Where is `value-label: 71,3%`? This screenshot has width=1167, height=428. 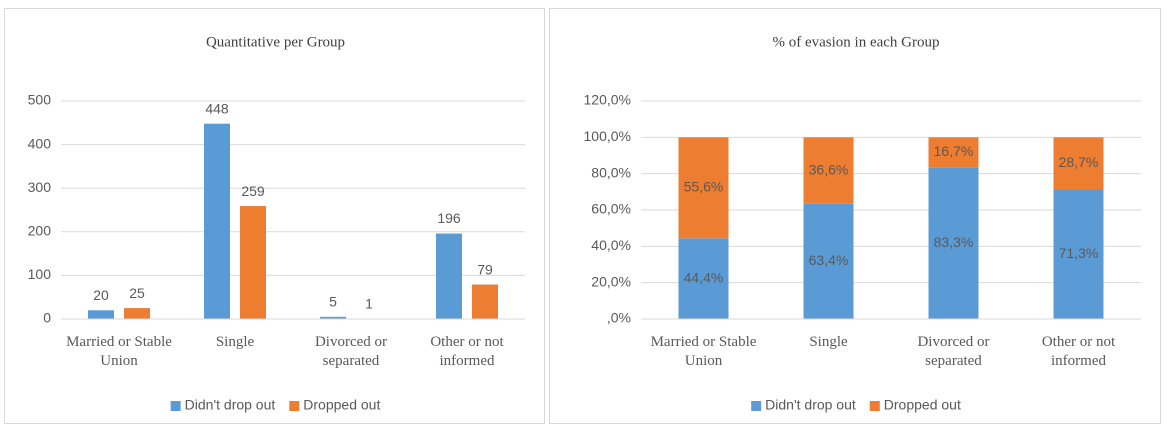 value-label: 71,3% is located at coordinates (1079, 253).